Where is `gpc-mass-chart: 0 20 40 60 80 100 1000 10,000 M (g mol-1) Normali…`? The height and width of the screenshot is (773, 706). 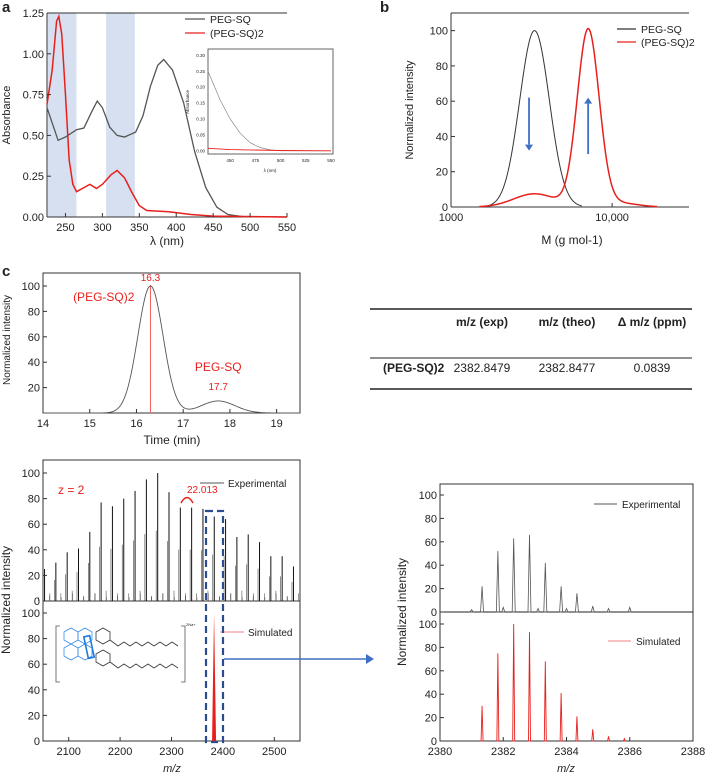
gpc-mass-chart: 0 20 40 60 80 100 1000 10,000 M (g mol-1) Normali… is located at coordinates (549, 129).